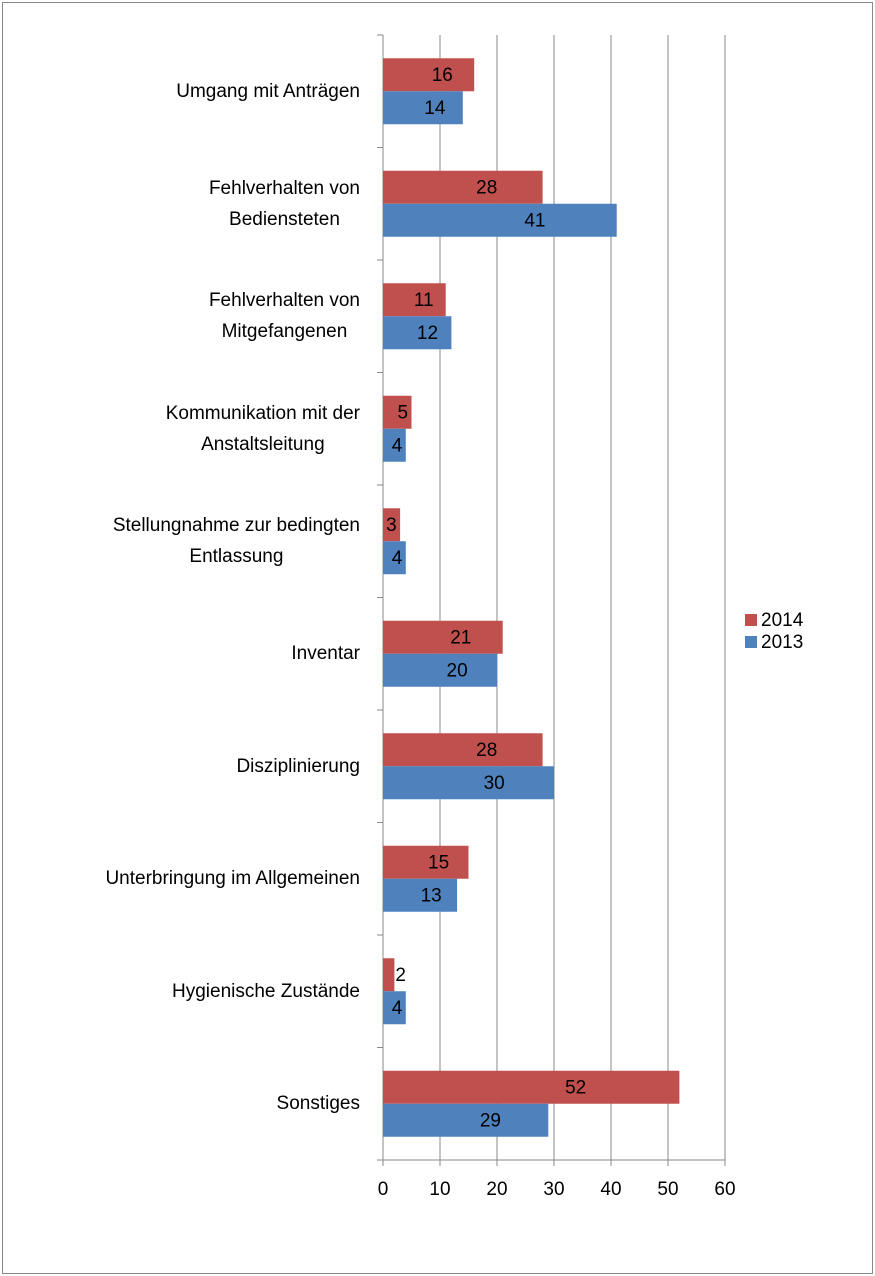 The image size is (875, 1276). Describe the element at coordinates (782, 642) in the screenshot. I see `legend-label: 2013` at that location.